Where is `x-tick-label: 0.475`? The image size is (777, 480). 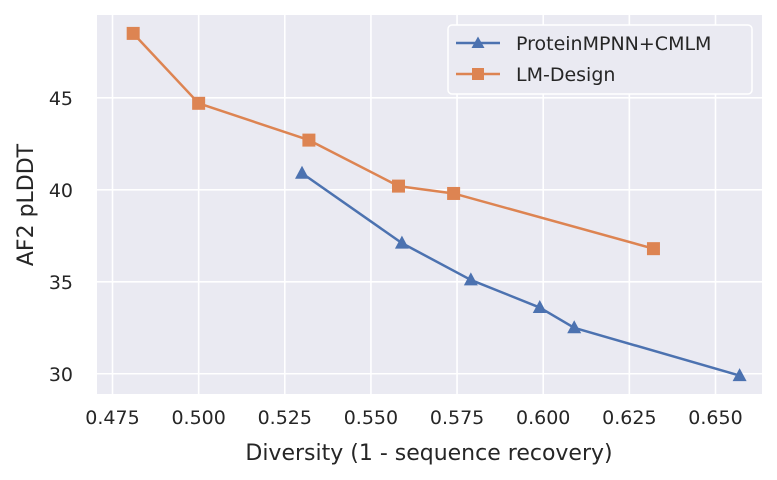
x-tick-label: 0.475 is located at coordinates (112, 418).